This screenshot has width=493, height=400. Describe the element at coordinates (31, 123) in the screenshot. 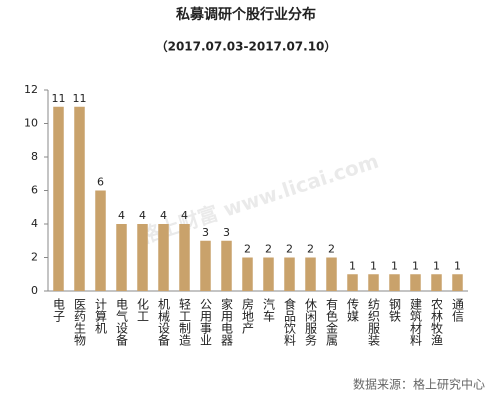

I see `y-tick-label: 10` at that location.